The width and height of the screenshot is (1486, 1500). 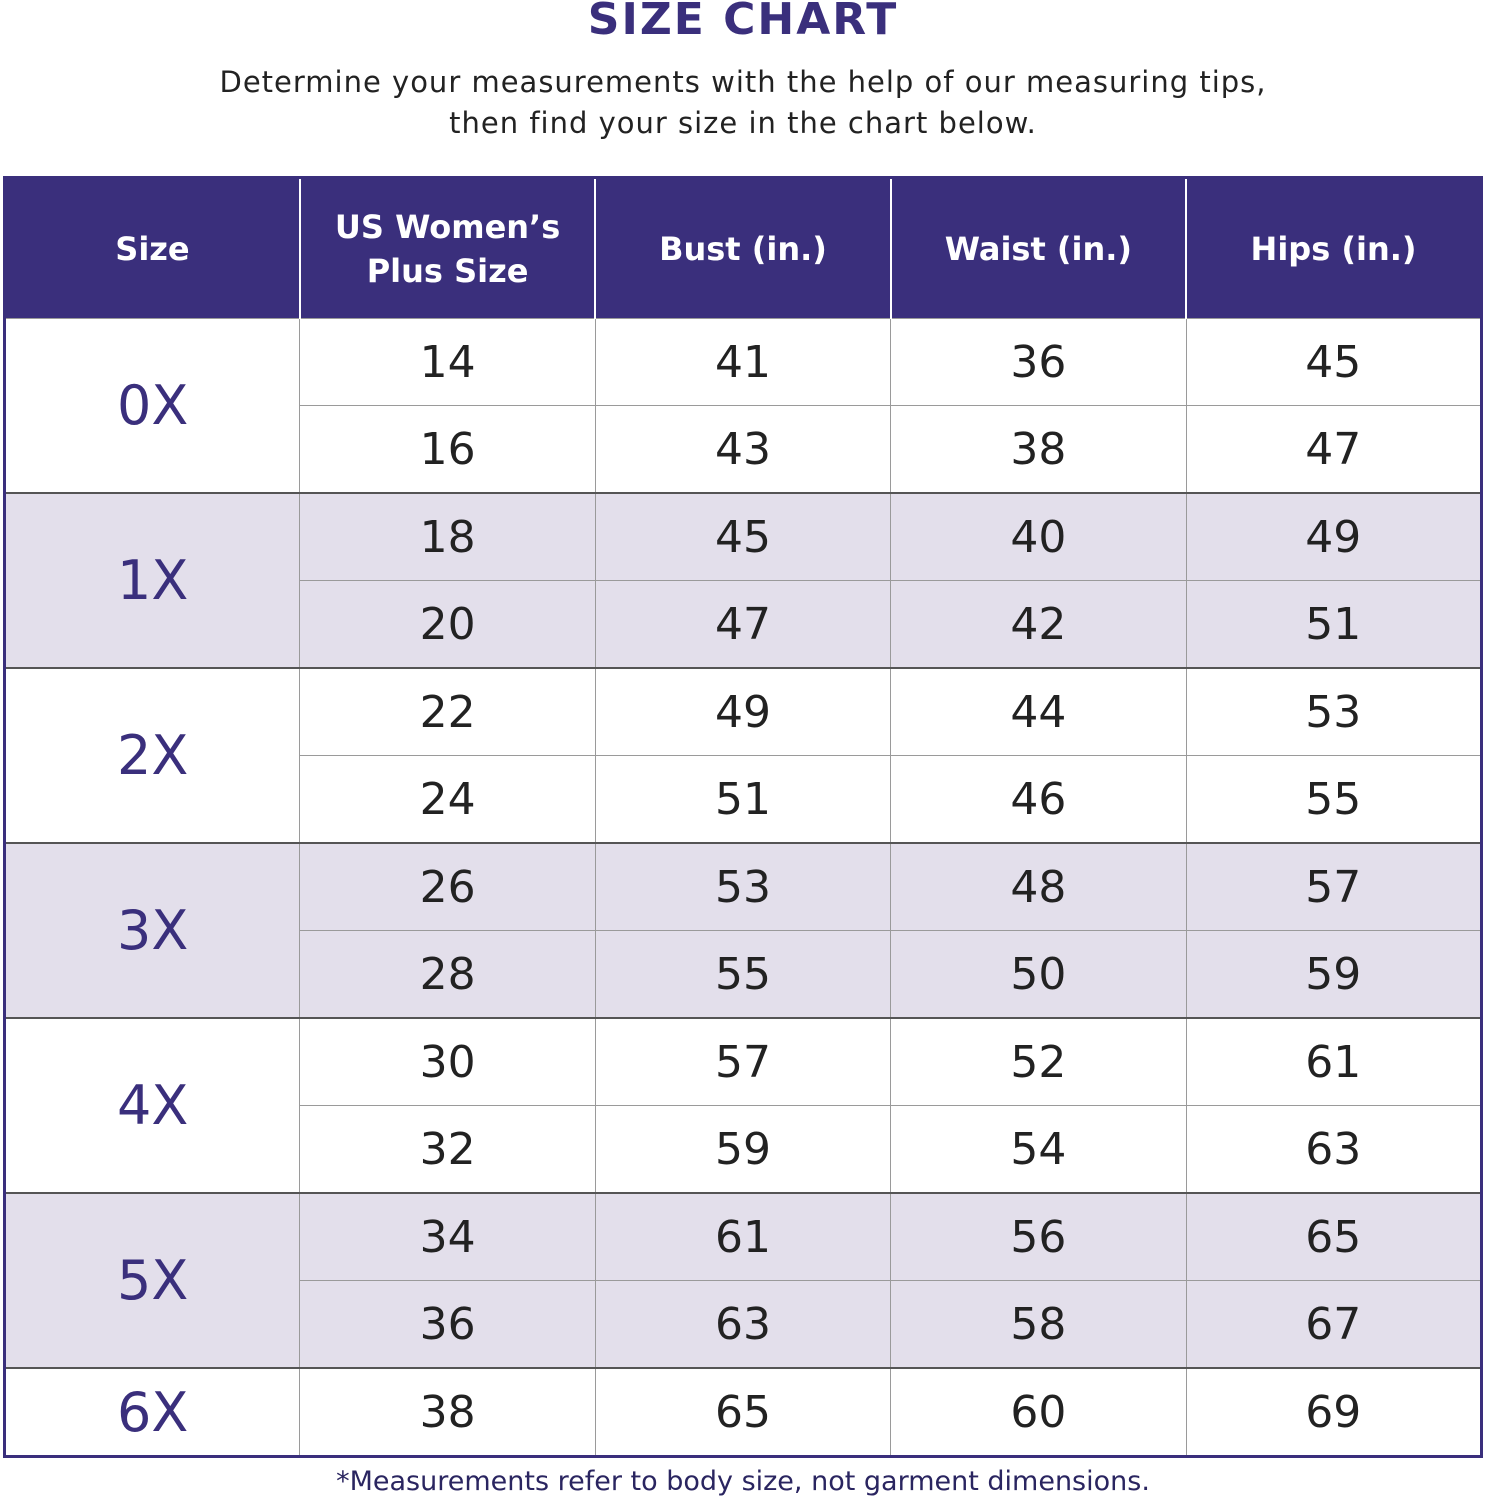 What do you see at coordinates (1038, 799) in the screenshot?
I see `waist-cell: 46` at bounding box center [1038, 799].